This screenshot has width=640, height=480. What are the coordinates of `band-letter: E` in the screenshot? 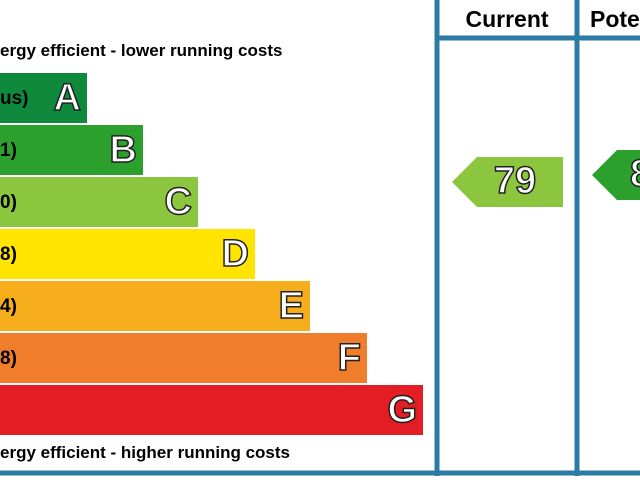 It's located at (291, 306).